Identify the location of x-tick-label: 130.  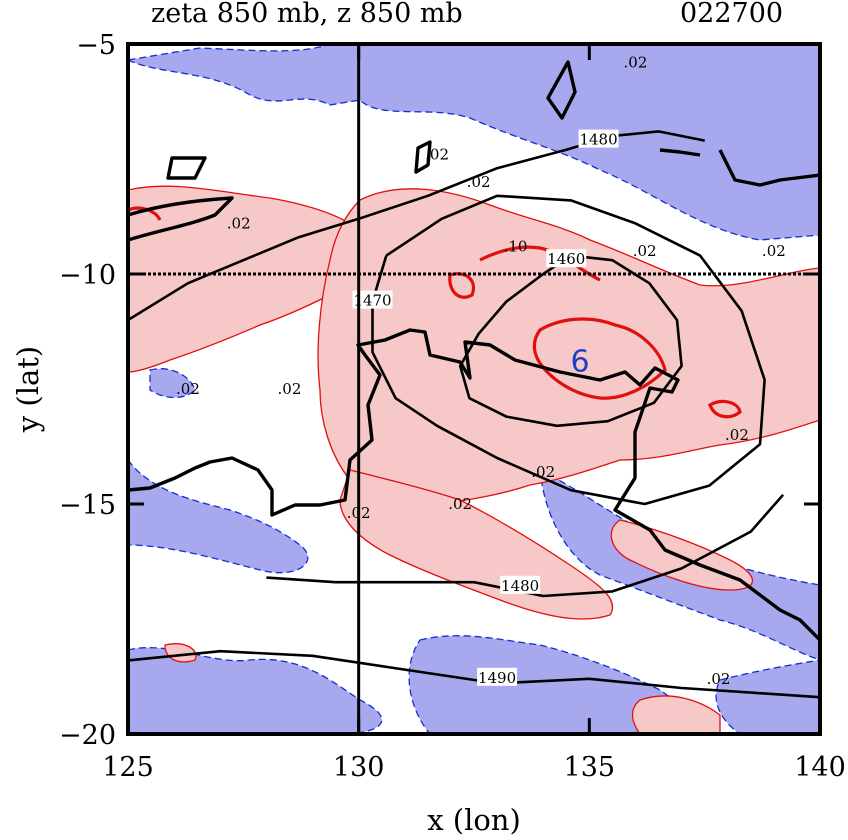
(359, 767).